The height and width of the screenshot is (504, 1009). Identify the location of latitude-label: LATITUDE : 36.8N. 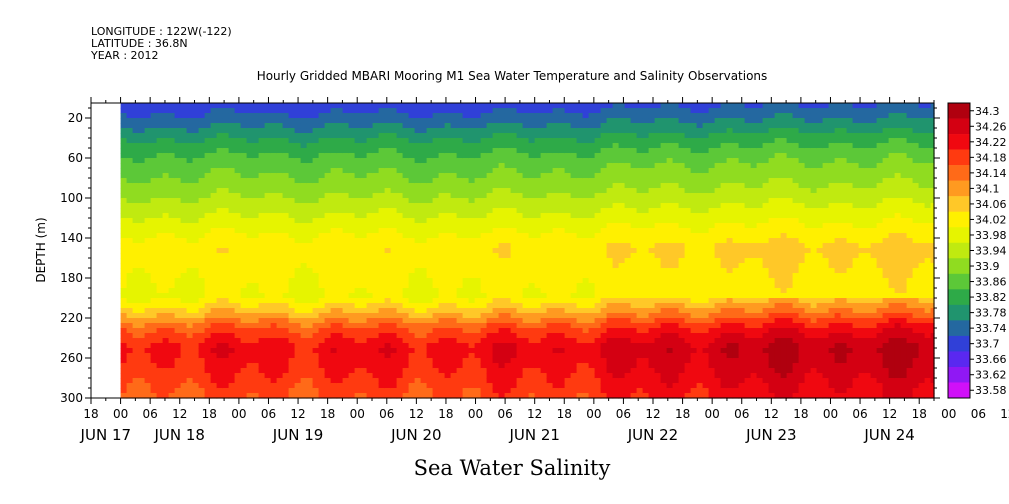
(139, 43).